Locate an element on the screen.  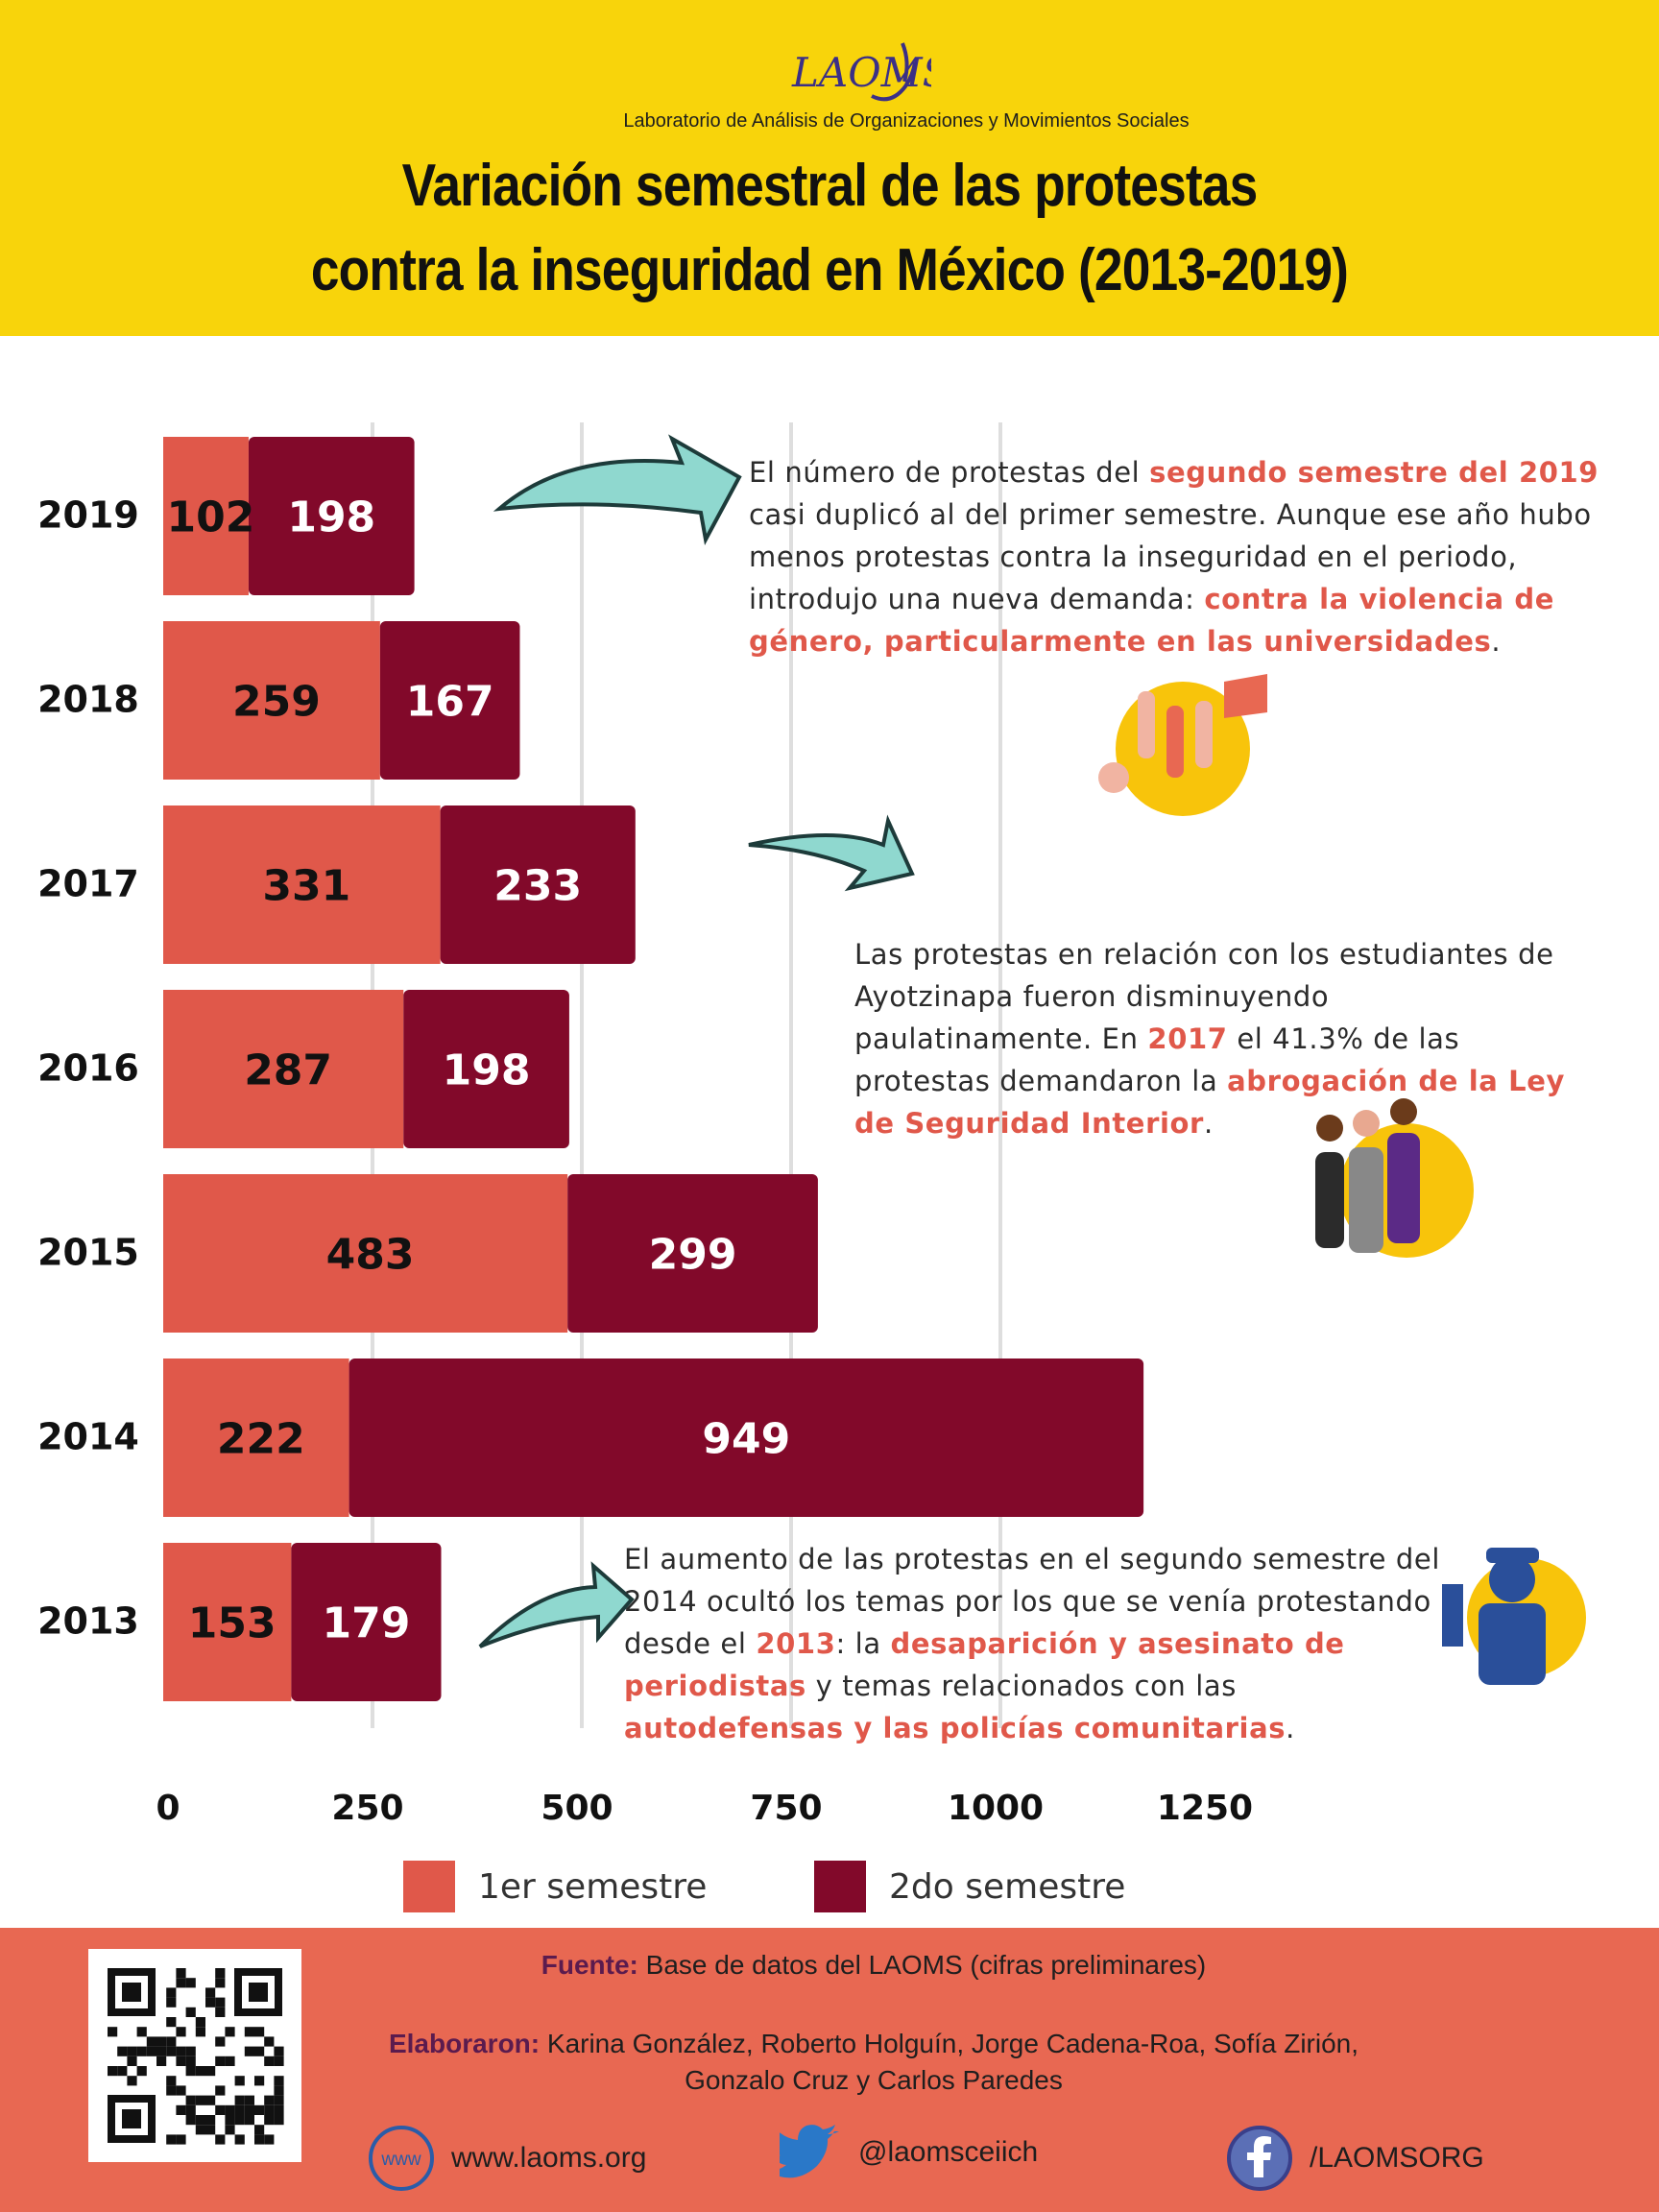
x-tick-label: 750 is located at coordinates (786, 1808).